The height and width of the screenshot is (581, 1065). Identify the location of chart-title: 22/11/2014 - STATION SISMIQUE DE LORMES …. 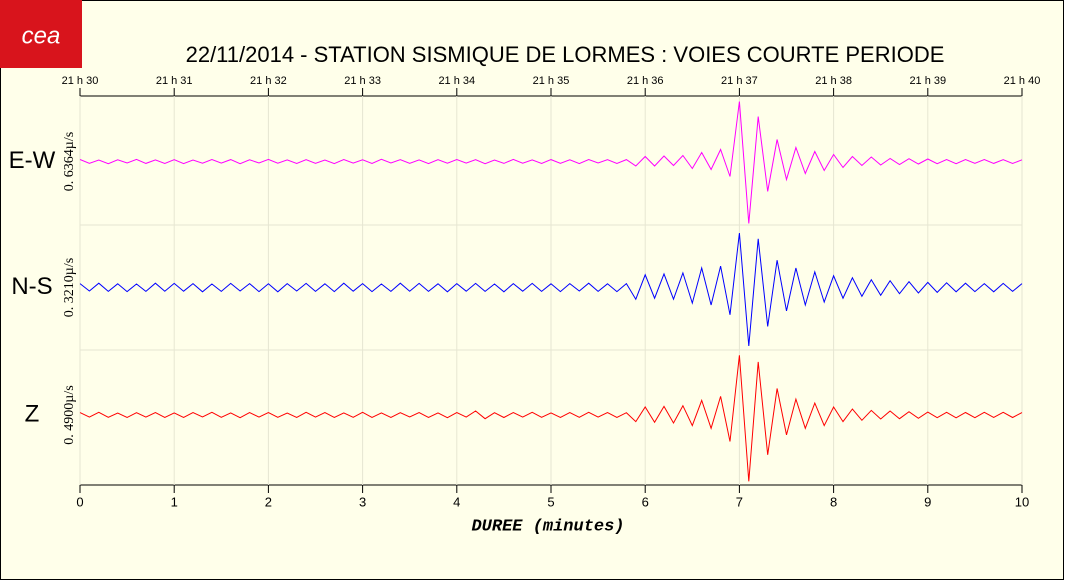
(565, 54).